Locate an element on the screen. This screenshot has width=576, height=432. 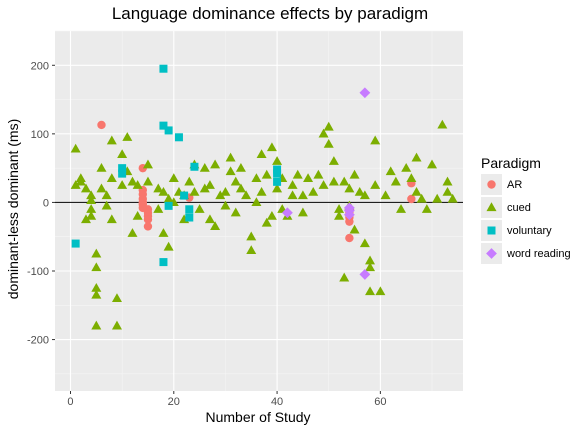
series-word-reading is located at coordinates (326, 183).